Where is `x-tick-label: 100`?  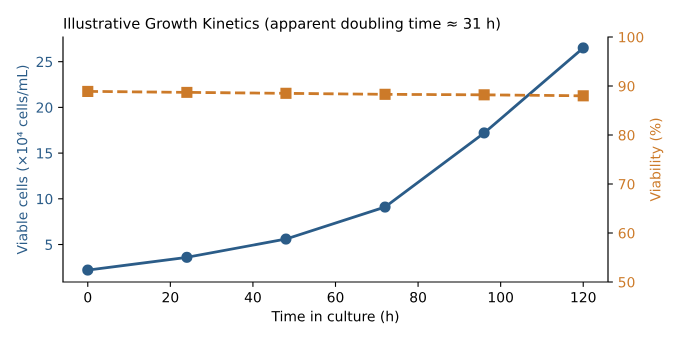 x-tick-label: 100 is located at coordinates (500, 297).